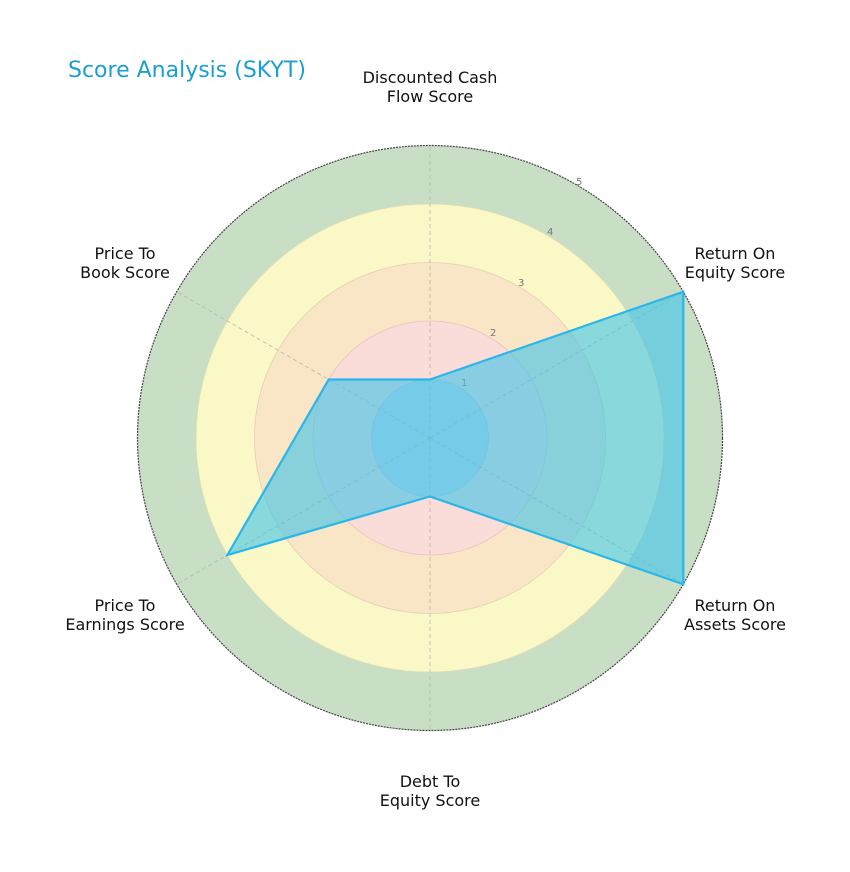  I want to click on axis-label-roe: Return On Equity Score, so click(735, 263).